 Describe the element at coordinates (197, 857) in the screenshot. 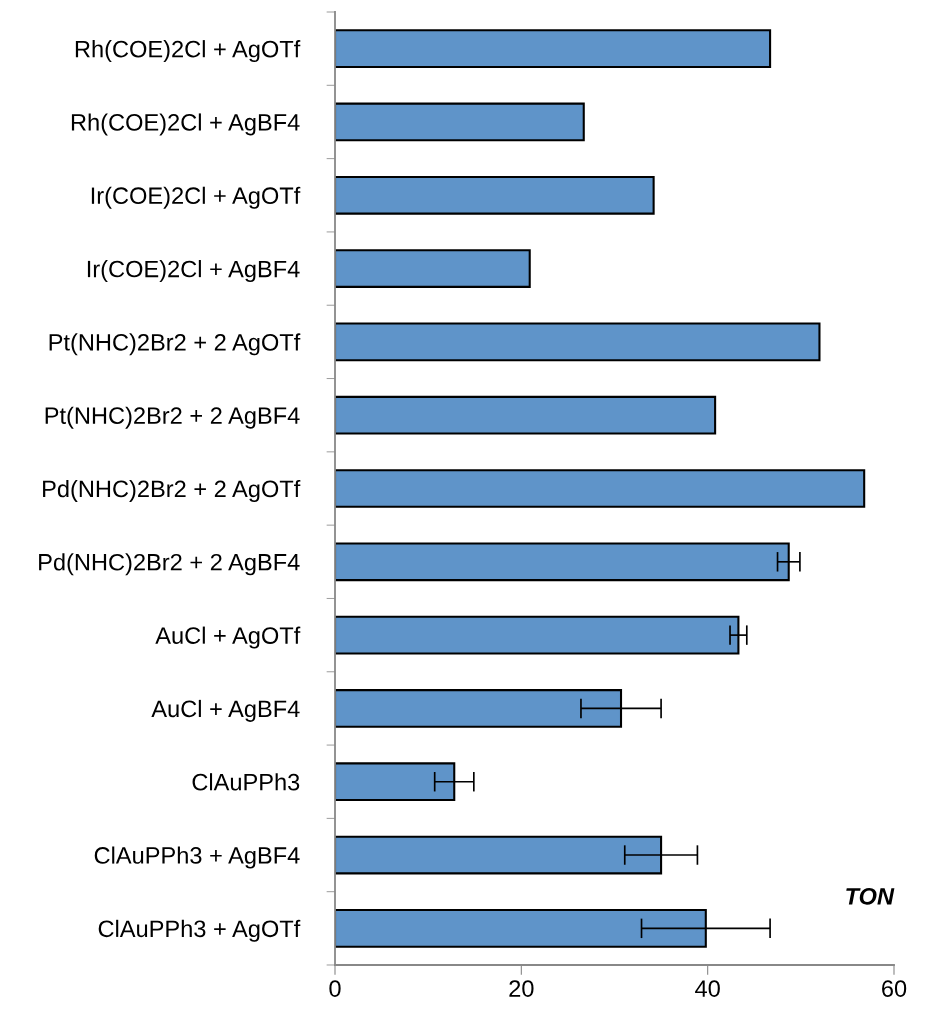

I see `y-tick-label: ClAuPPh3 + AgBF4` at that location.